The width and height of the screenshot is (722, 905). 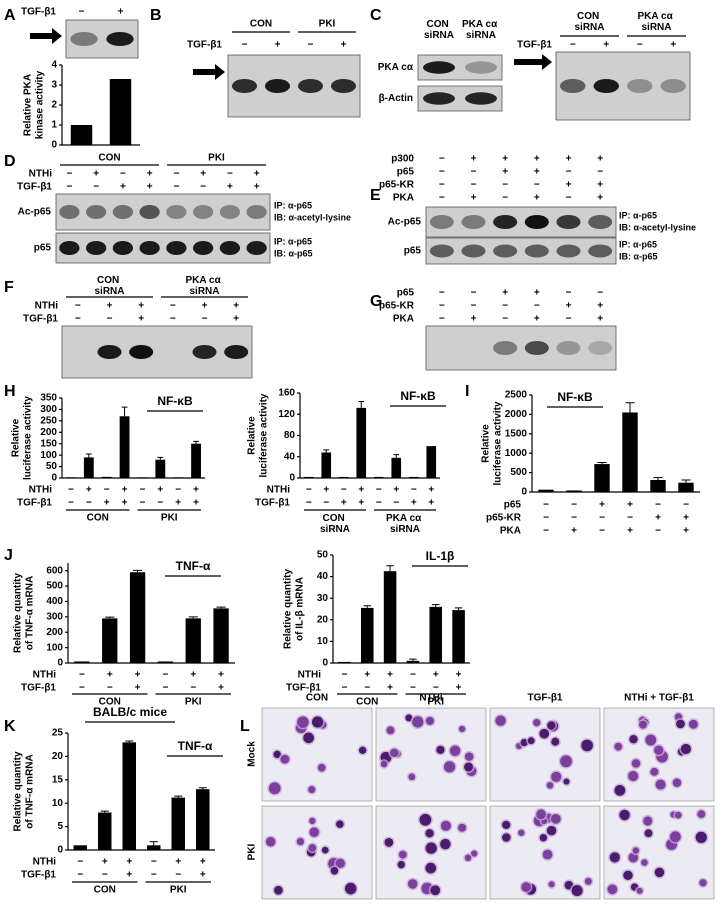 I want to click on group-label: CON siRNA, so click(x=589, y=22).